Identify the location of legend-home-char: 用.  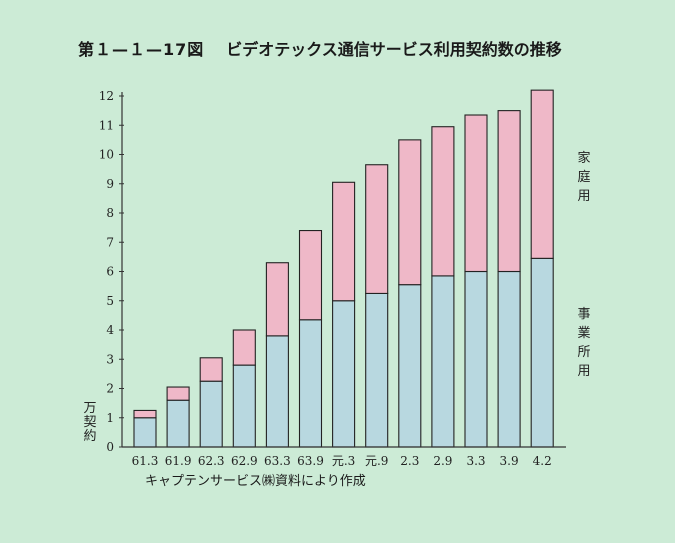
(583, 196).